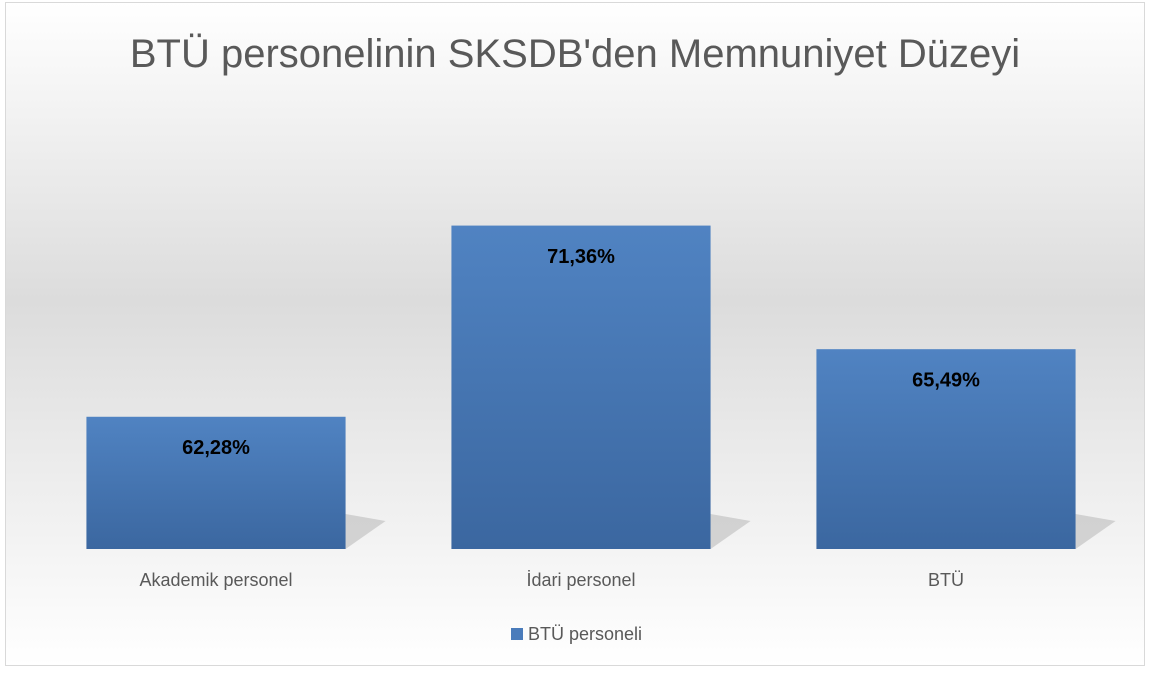 The width and height of the screenshot is (1150, 673). Describe the element at coordinates (215, 580) in the screenshot. I see `x-tick-label: Akademik personel` at that location.